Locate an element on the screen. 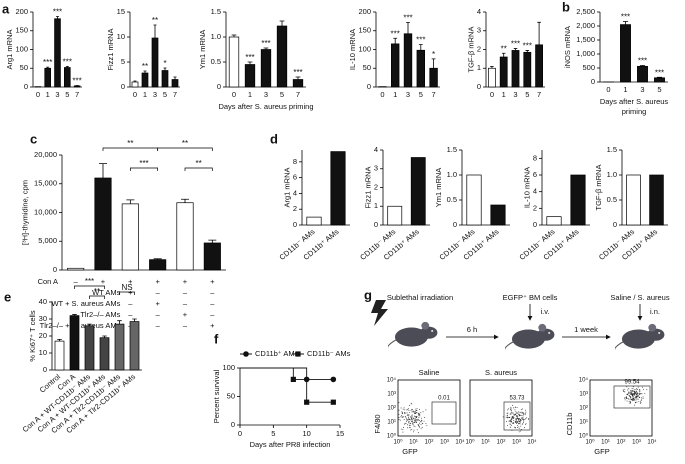 This screenshot has height=464, width=685. y-tick-label: 10 is located at coordinates (43, 352).